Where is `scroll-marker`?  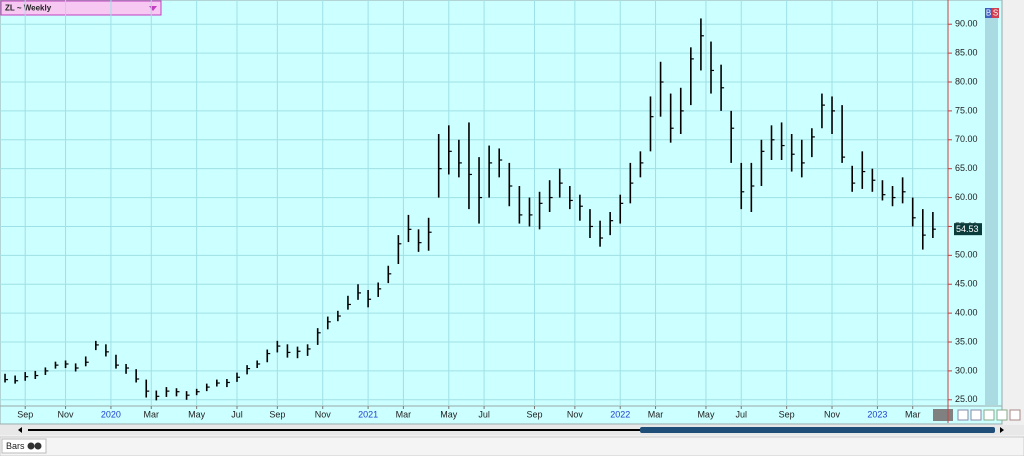
scroll-marker is located at coordinates (943, 415).